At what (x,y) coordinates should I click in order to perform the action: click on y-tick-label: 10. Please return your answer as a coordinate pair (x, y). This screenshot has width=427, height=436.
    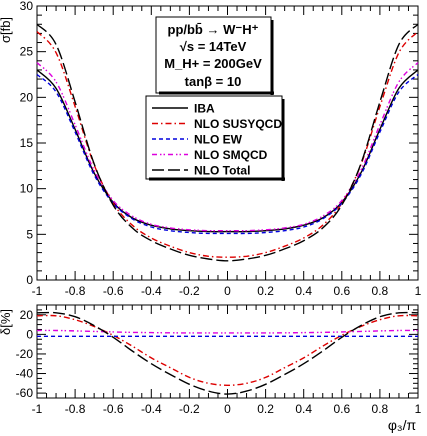
    Looking at the image, I should click on (27, 189).